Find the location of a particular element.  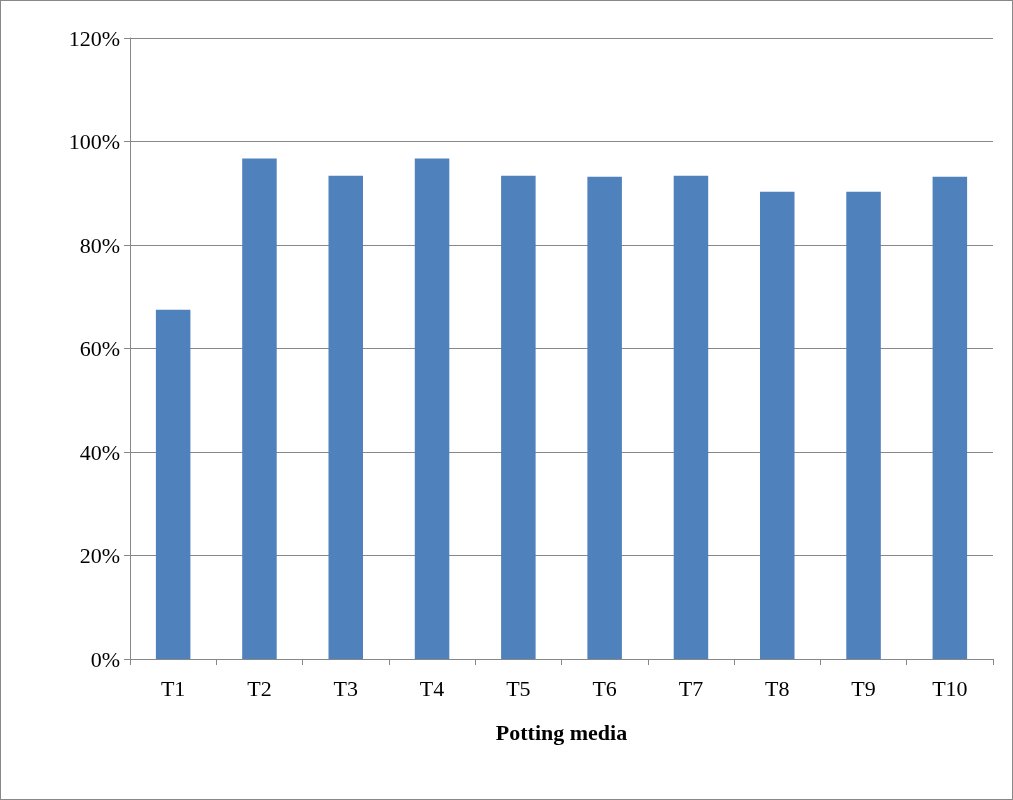

x-tick-label: T2 is located at coordinates (259, 688).